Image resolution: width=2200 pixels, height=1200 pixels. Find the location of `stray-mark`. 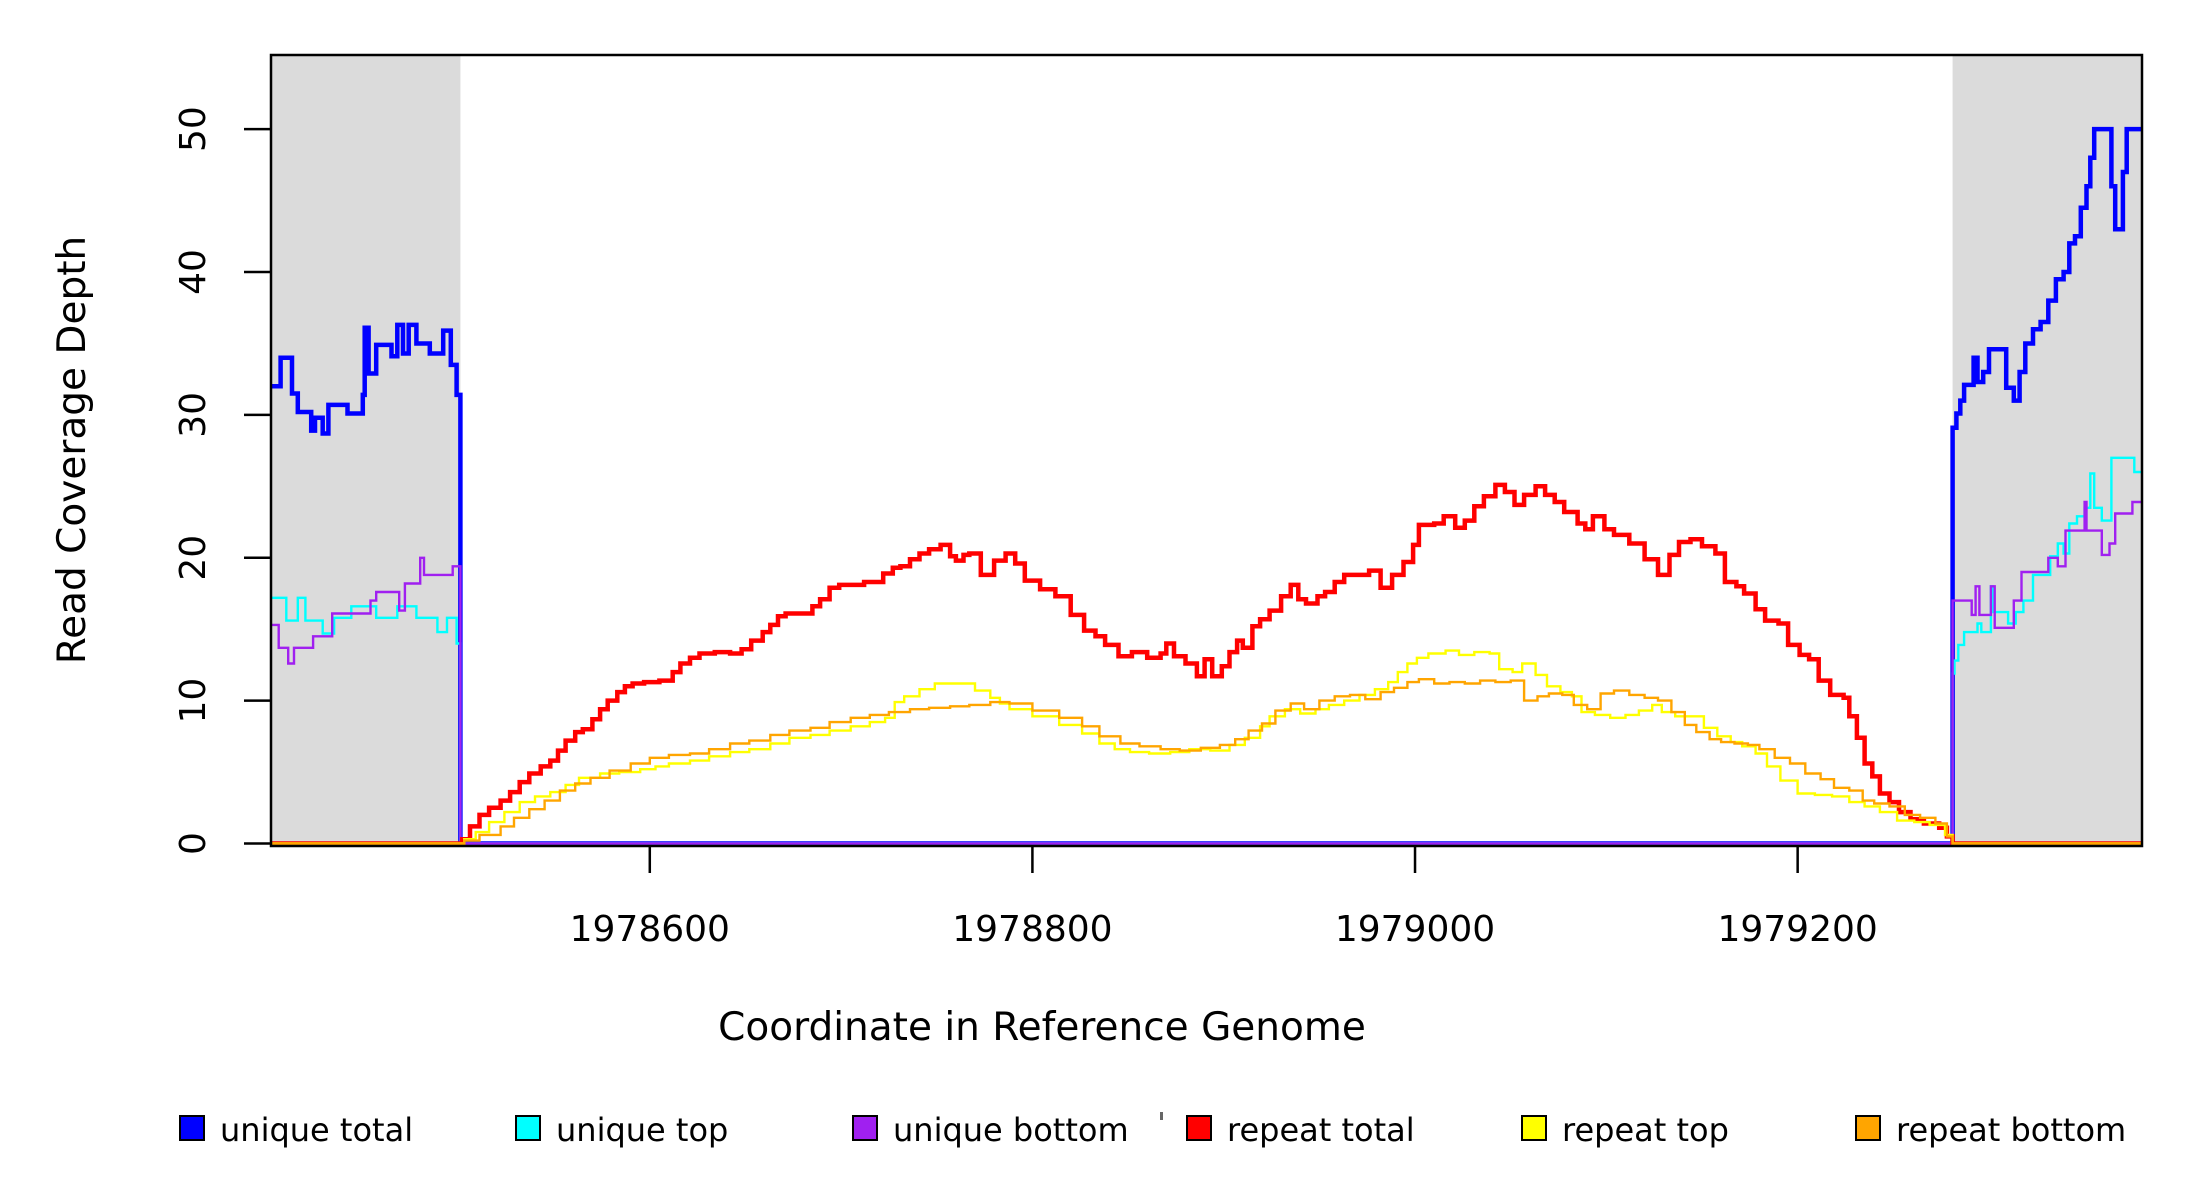

stray-mark is located at coordinates (1161, 1116).